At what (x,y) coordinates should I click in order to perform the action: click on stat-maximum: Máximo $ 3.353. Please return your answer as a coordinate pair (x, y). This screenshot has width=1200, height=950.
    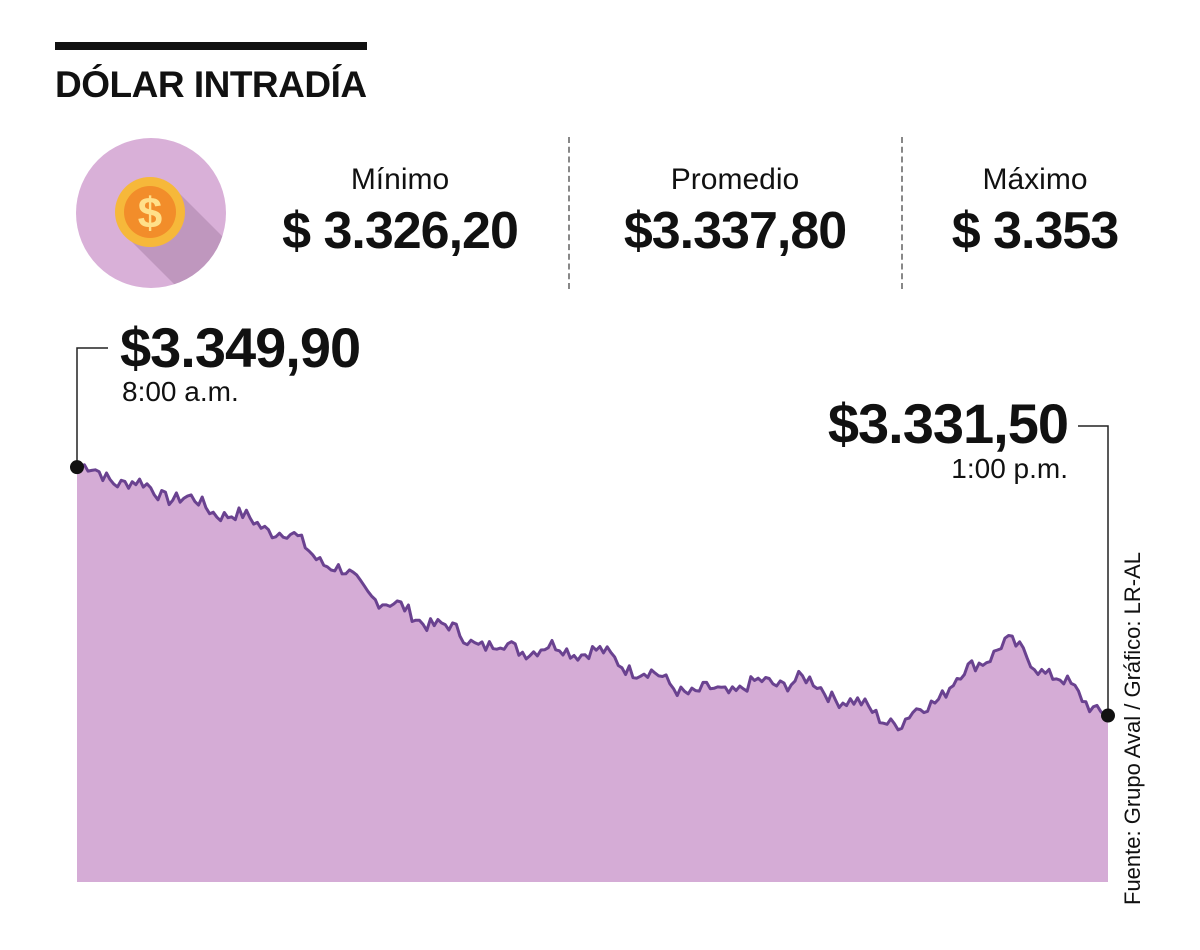
    Looking at the image, I should click on (1035, 211).